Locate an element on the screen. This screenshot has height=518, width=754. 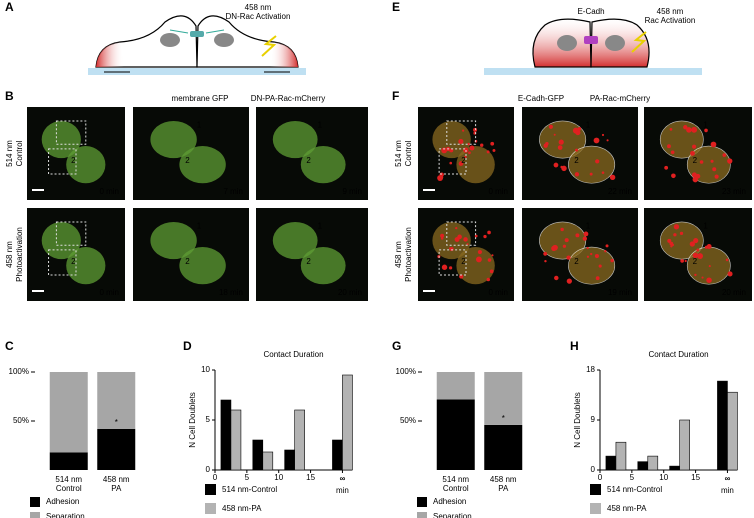
panel-label: G is located at coordinates (396, 346).